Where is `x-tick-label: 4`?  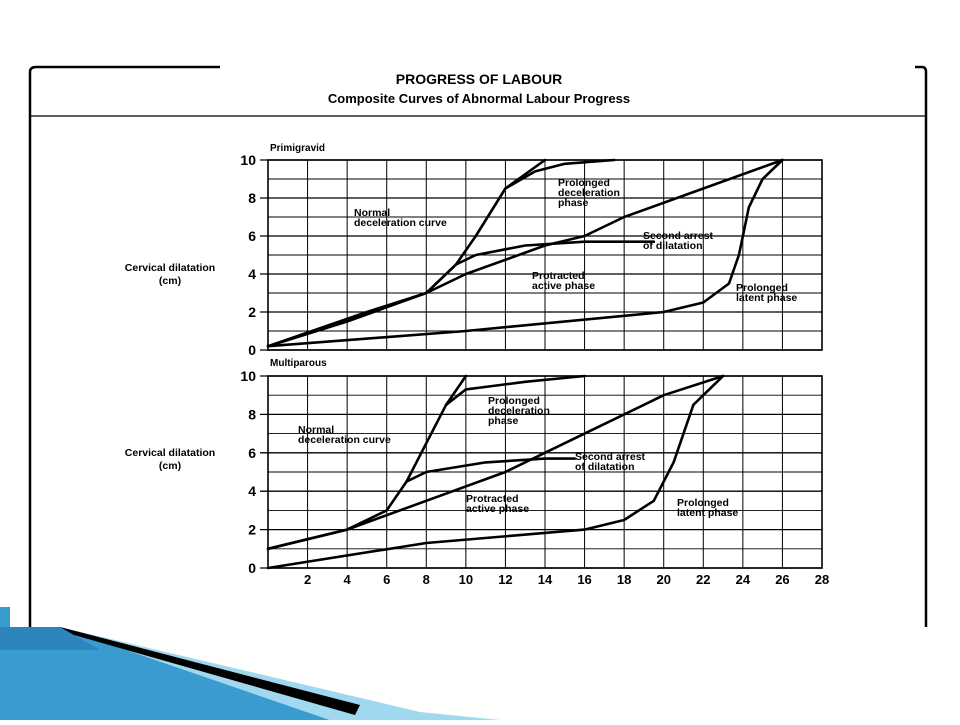 x-tick-label: 4 is located at coordinates (348, 579).